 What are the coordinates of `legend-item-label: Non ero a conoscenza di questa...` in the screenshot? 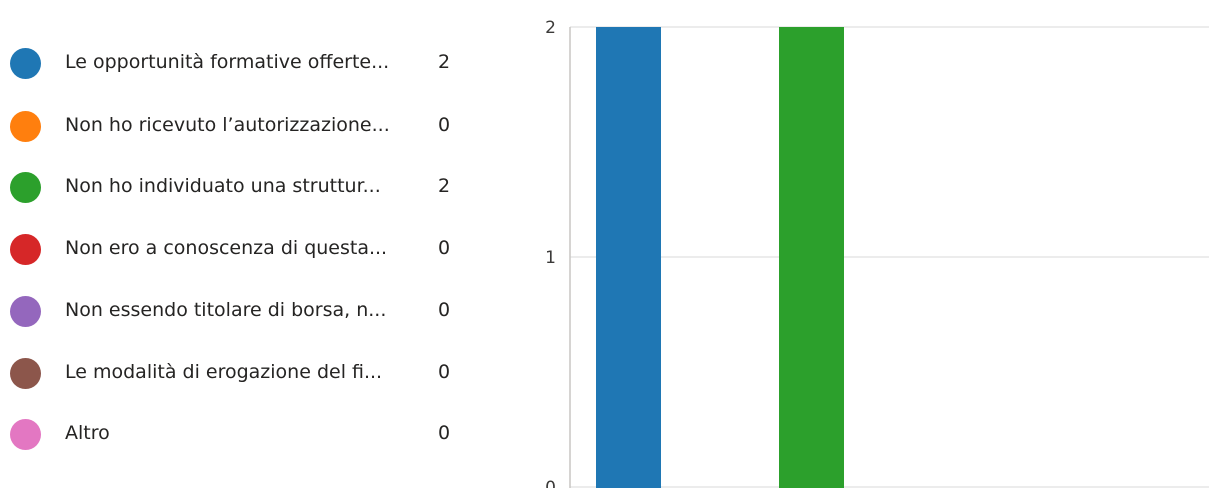 It's located at (226, 248).